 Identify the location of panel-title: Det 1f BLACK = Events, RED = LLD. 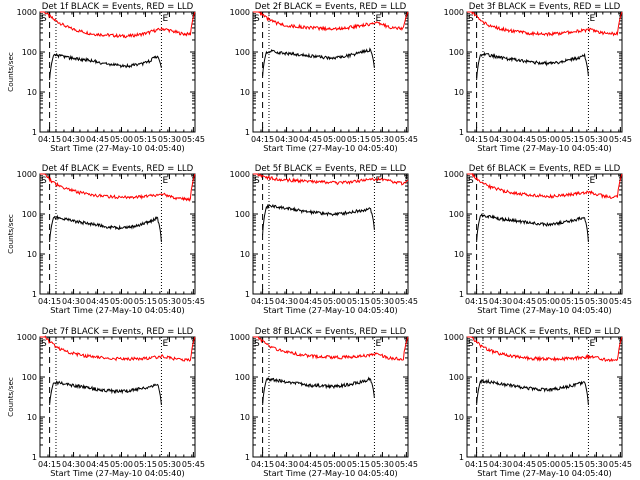
(118, 7).